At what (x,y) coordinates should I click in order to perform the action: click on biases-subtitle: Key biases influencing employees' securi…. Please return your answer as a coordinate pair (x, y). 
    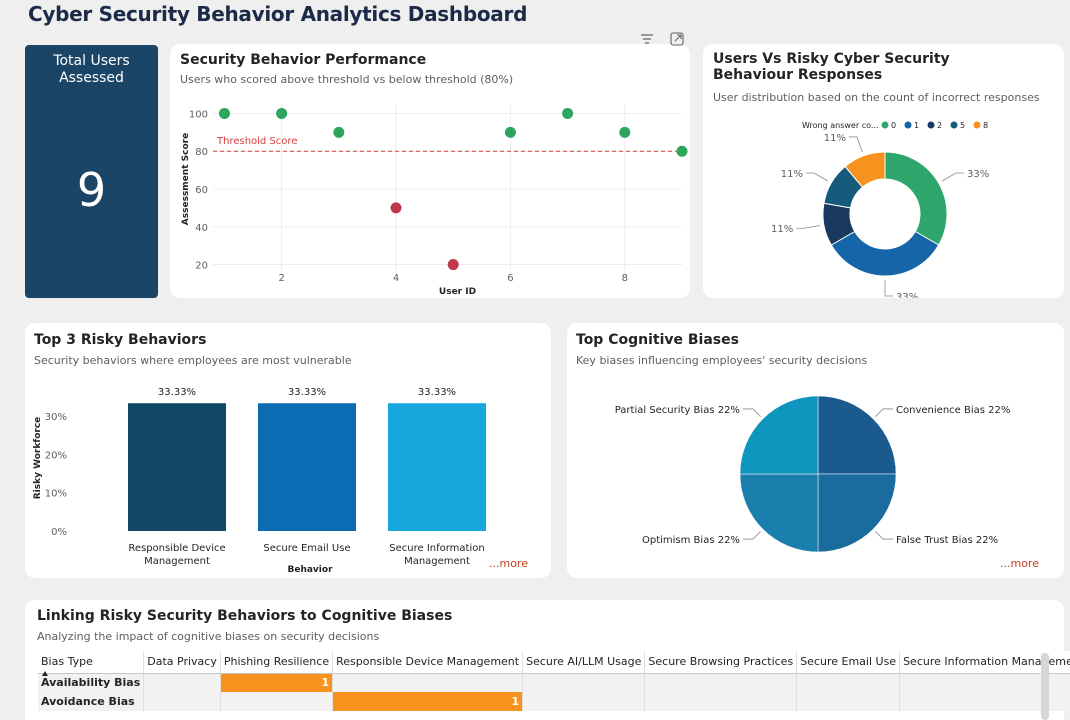
    Looking at the image, I should click on (722, 360).